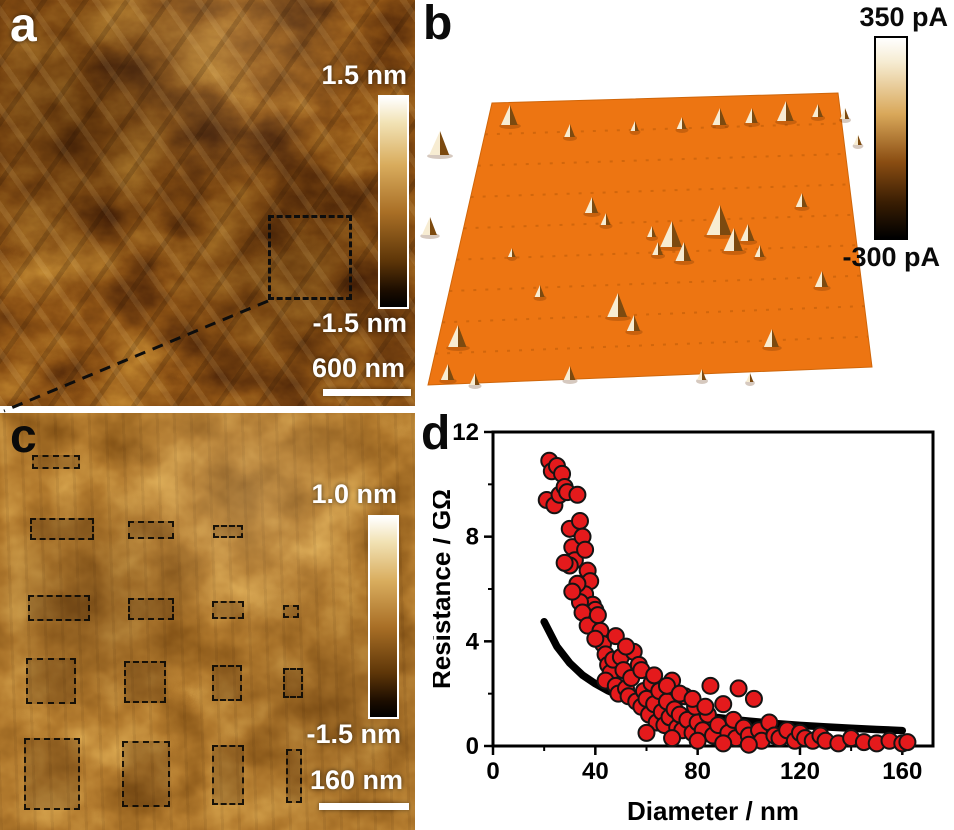 This screenshot has width=954, height=830. What do you see at coordinates (902, 771) in the screenshot?
I see `svg-text: 160` at bounding box center [902, 771].